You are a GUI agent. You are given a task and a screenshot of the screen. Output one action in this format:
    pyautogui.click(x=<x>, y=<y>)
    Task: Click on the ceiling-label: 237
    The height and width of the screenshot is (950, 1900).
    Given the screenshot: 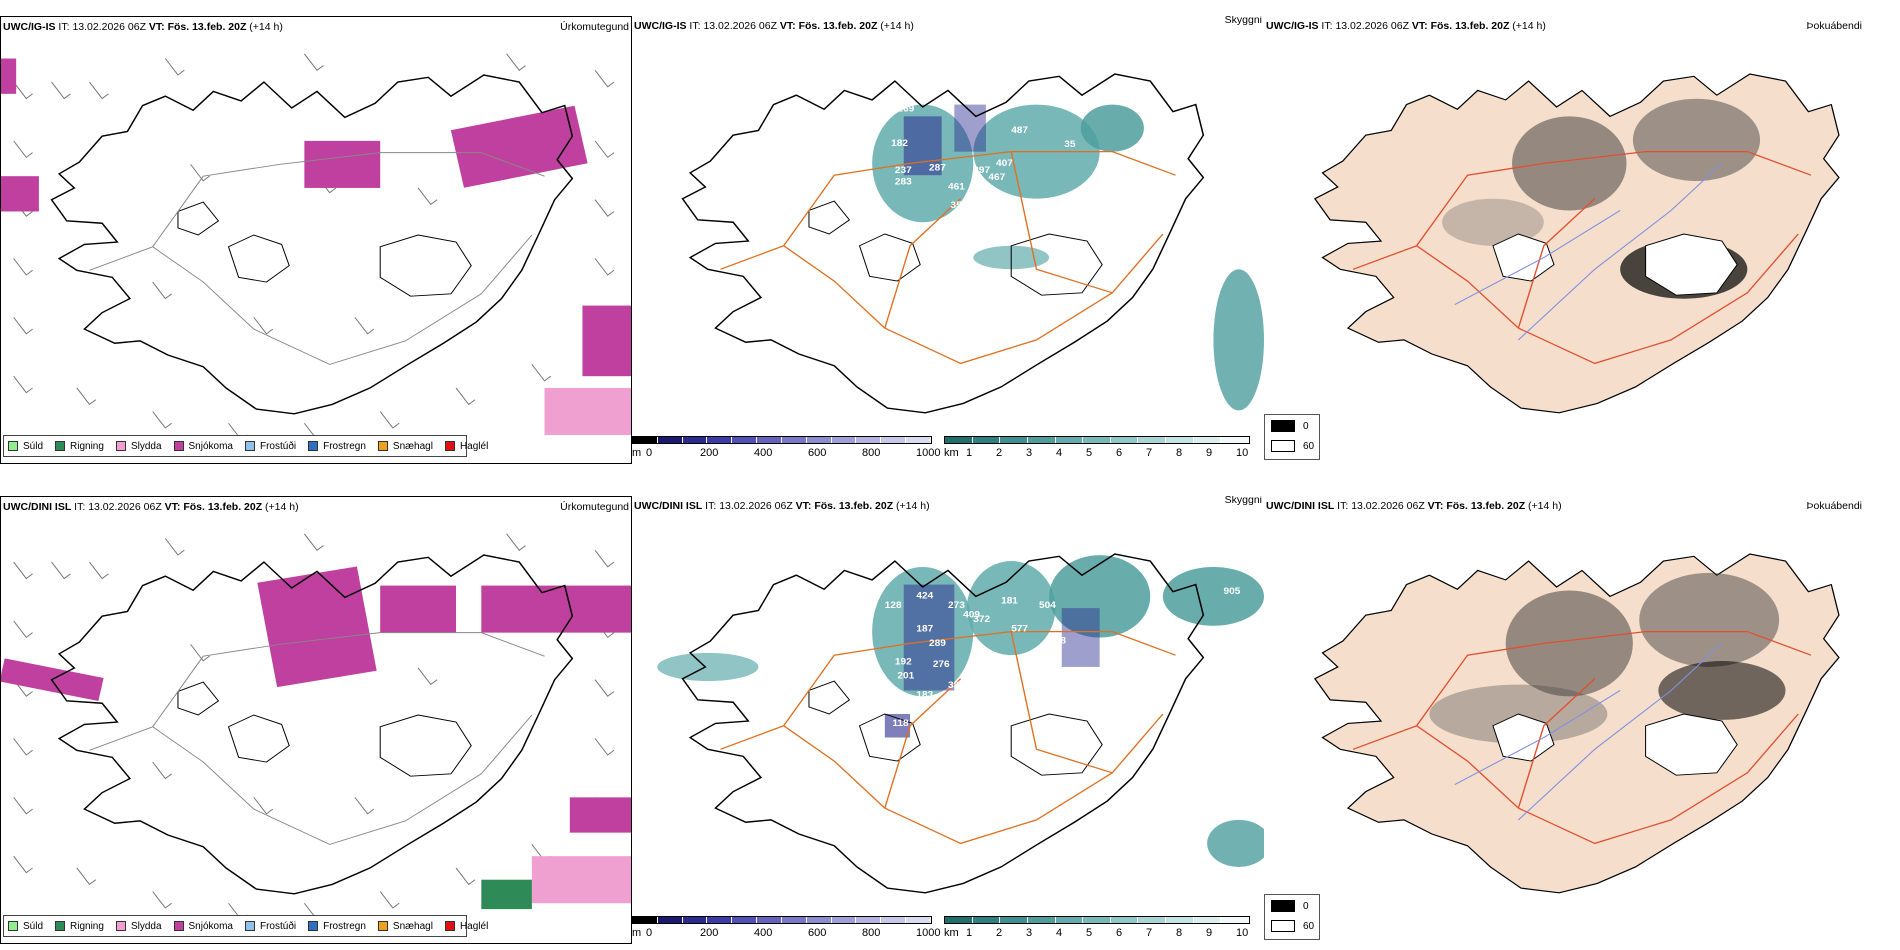 What is the action you would take?
    pyautogui.click(x=903, y=170)
    